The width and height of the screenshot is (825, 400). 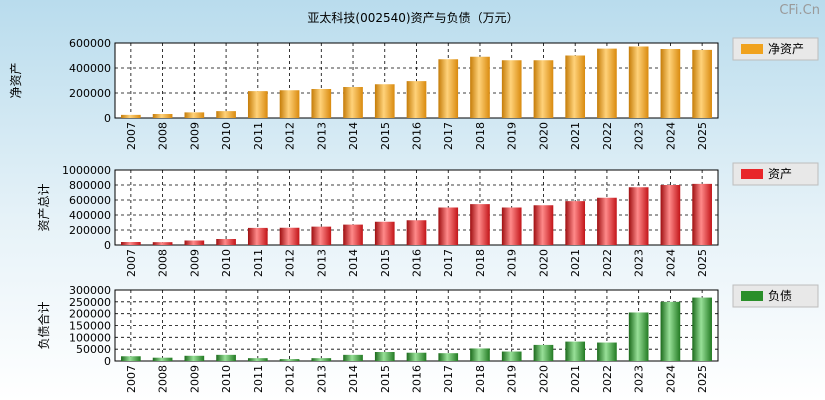 I want to click on legend: 净资产, so click(x=775, y=49).